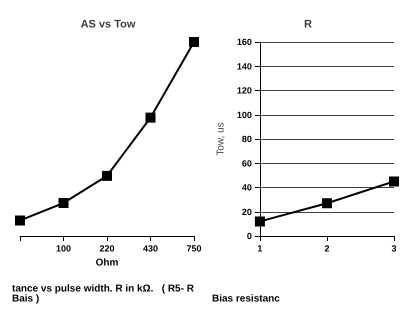  What do you see at coordinates (150, 249) in the screenshot?
I see `x-tick-label: 430` at bounding box center [150, 249].